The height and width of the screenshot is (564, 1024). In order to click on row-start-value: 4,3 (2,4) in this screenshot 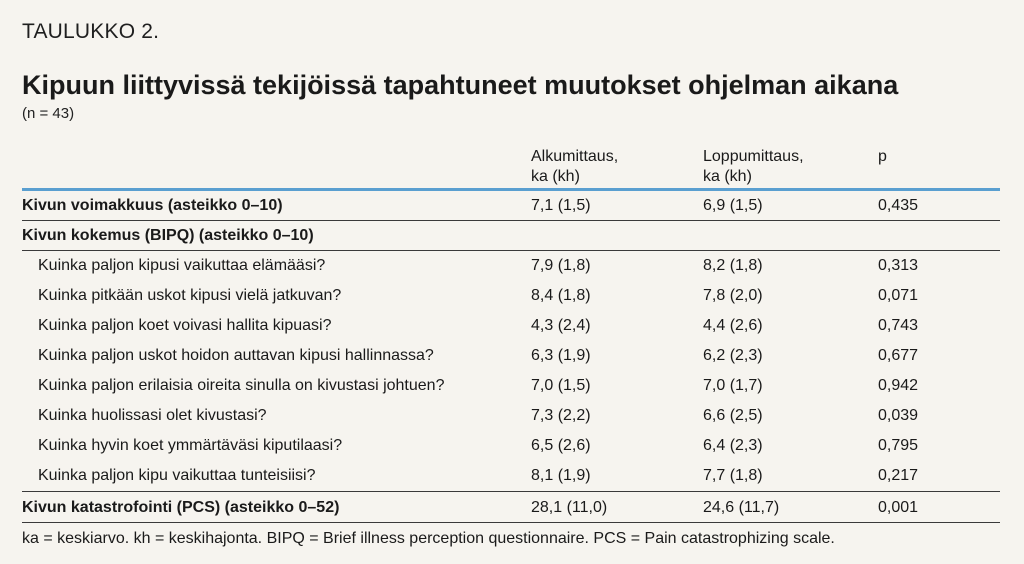, I will do `click(561, 325)`.